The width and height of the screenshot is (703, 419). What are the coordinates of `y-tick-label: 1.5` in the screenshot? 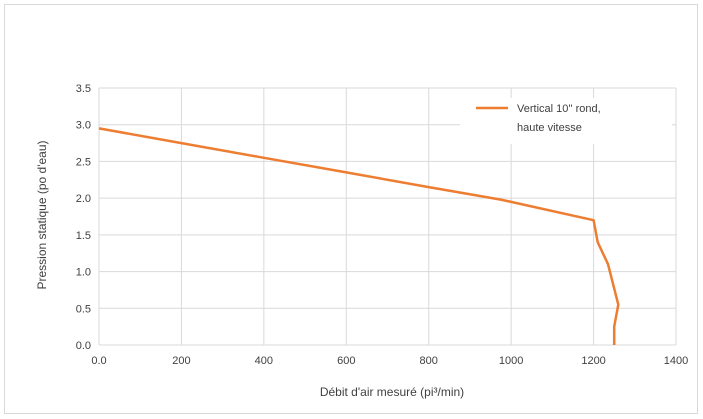 It's located at (83, 236).